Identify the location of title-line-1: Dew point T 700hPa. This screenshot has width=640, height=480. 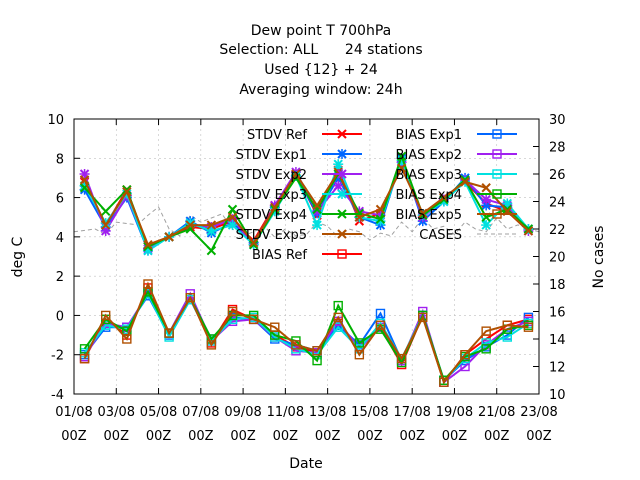
(321, 31).